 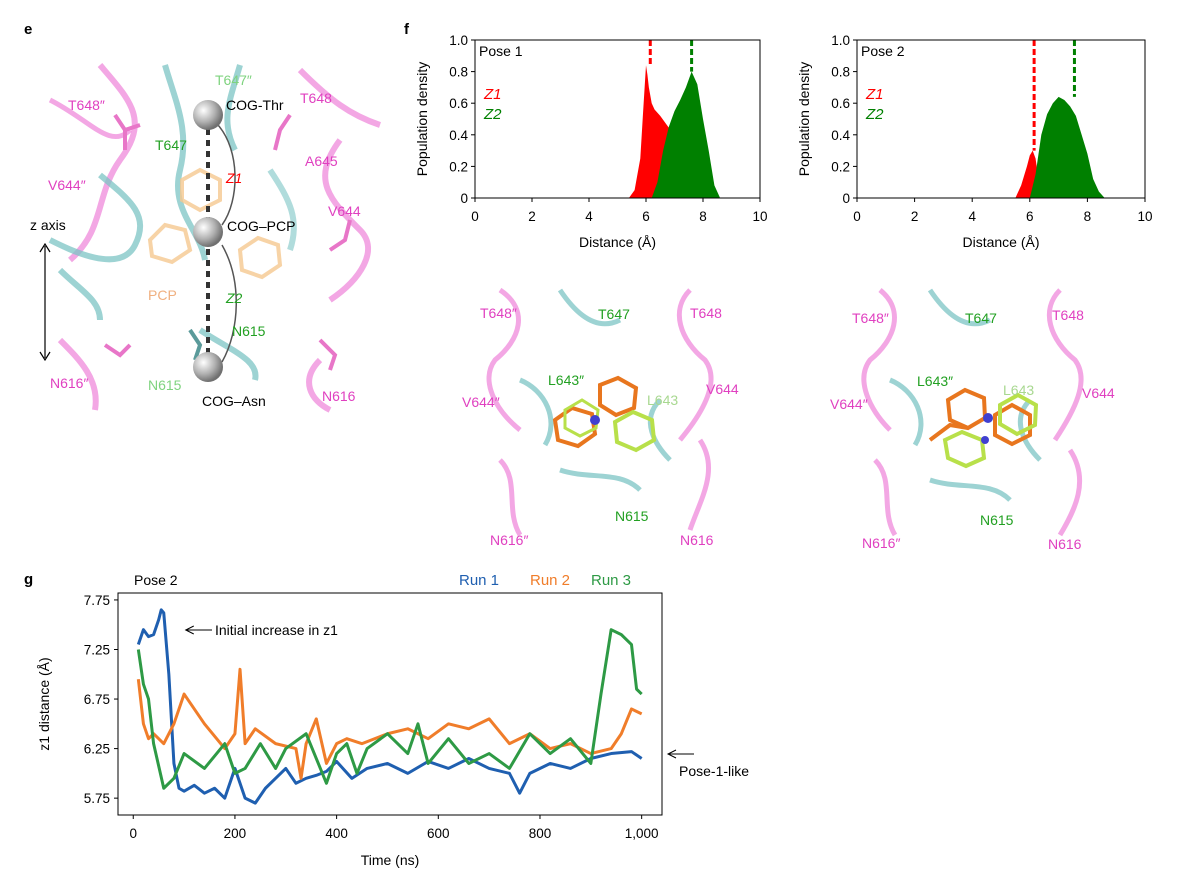 I want to click on residue-label: T648, so click(x=316, y=98).